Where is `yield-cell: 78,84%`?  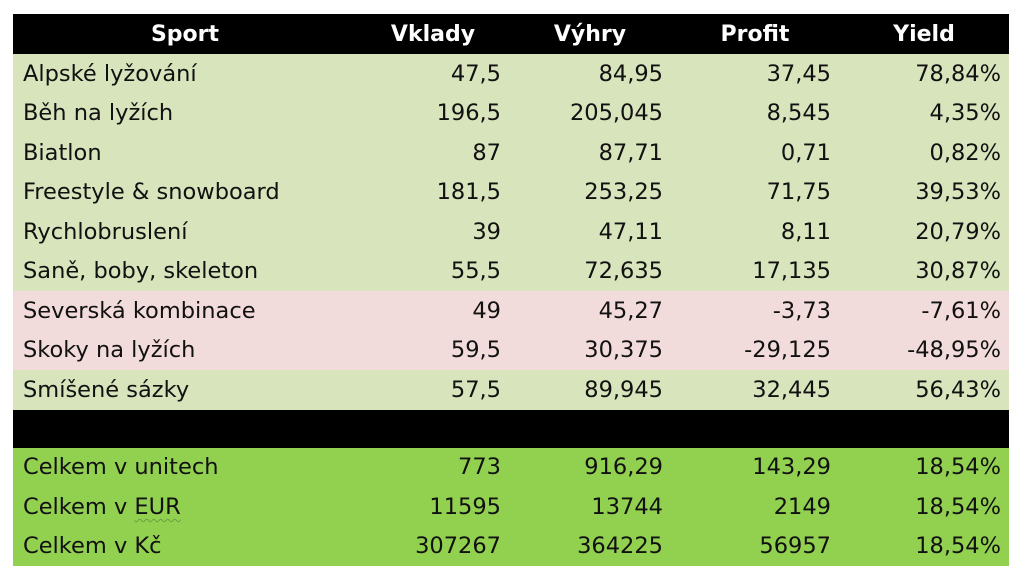 yield-cell: 78,84% is located at coordinates (958, 73).